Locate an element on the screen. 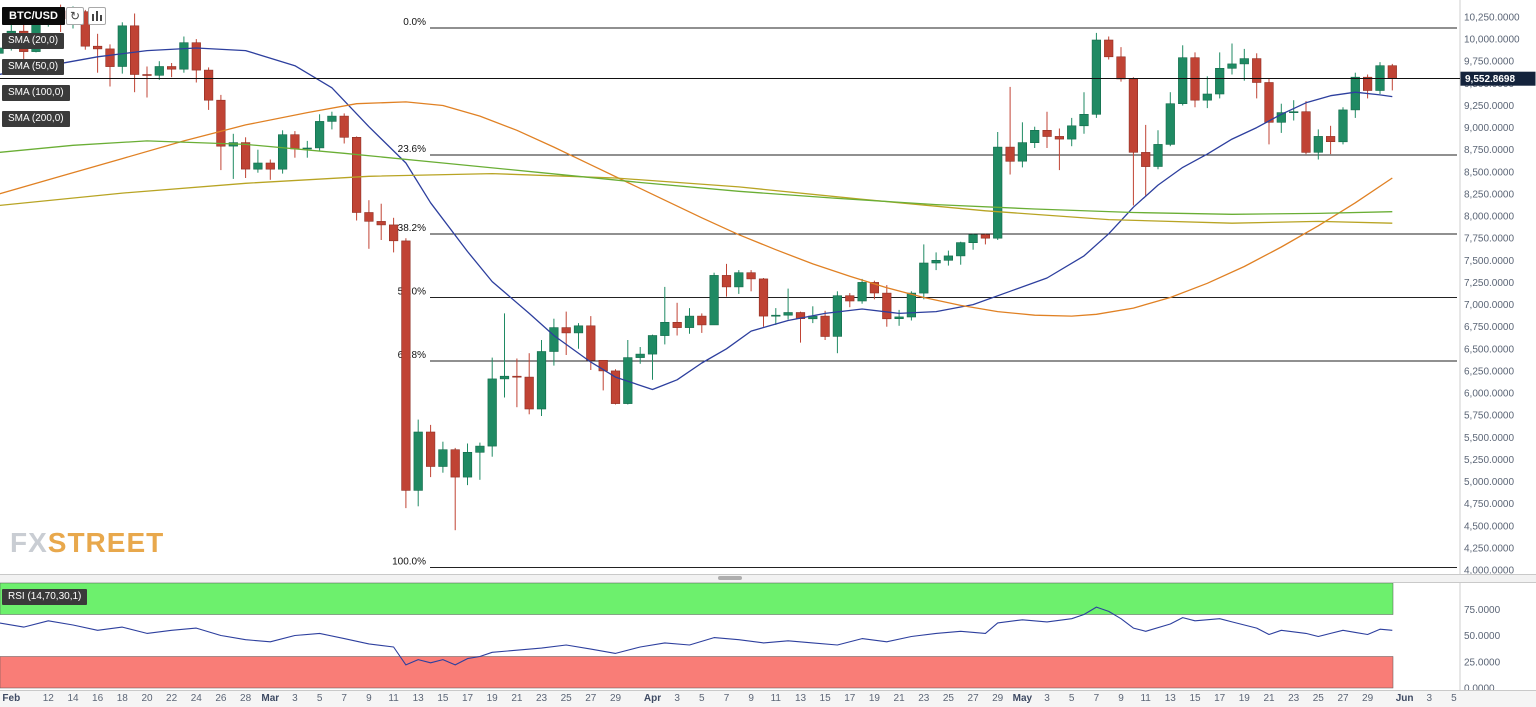 This screenshot has height=707, width=1536. date-tick-label: 22 is located at coordinates (172, 698).